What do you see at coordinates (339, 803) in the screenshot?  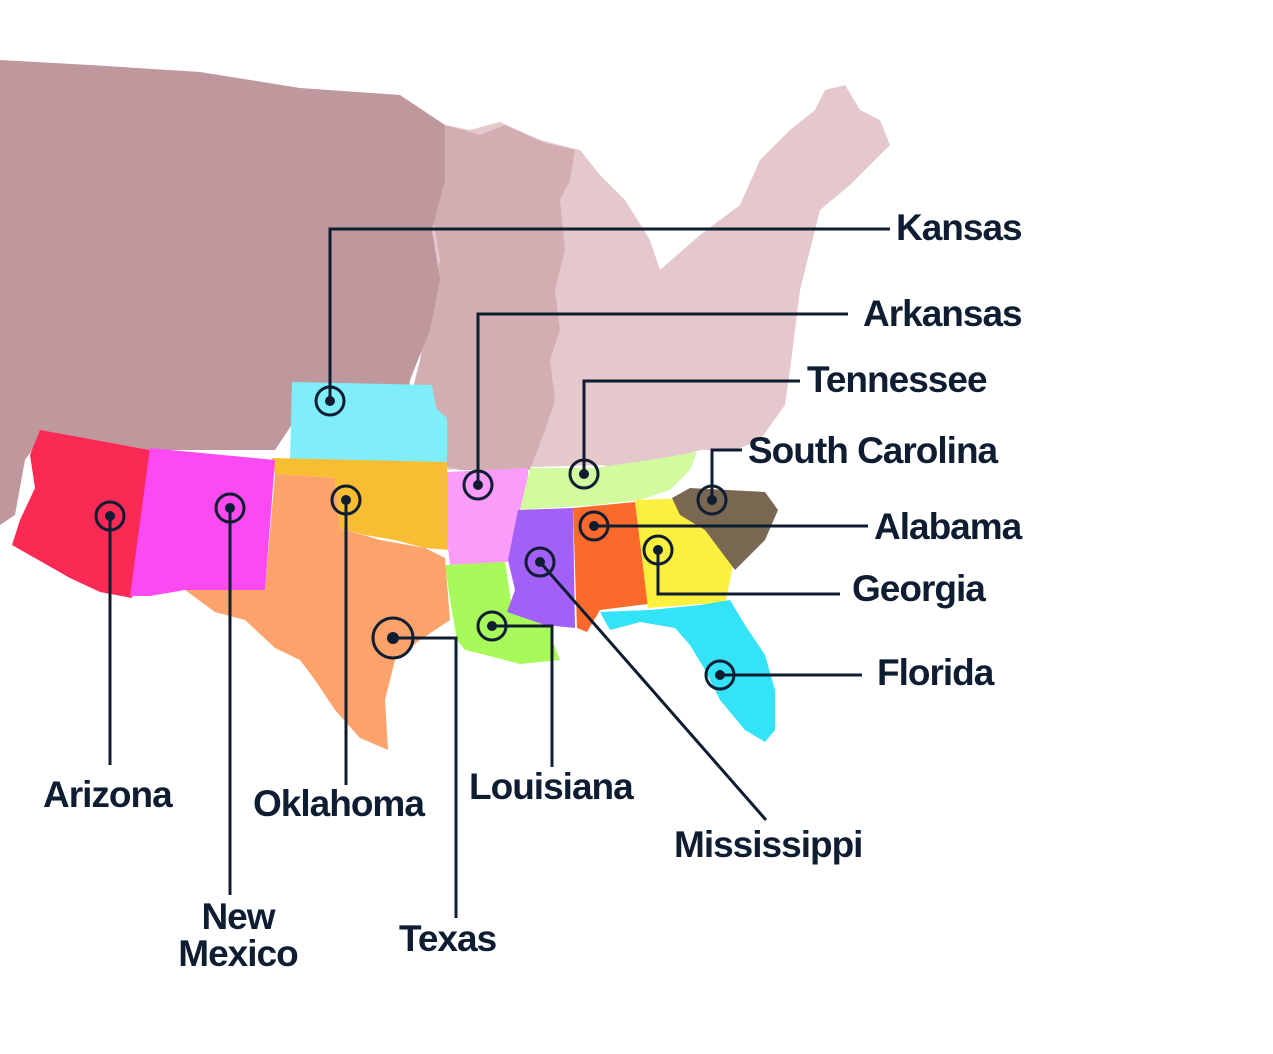 I see `label-oklahoma: Oklahoma` at bounding box center [339, 803].